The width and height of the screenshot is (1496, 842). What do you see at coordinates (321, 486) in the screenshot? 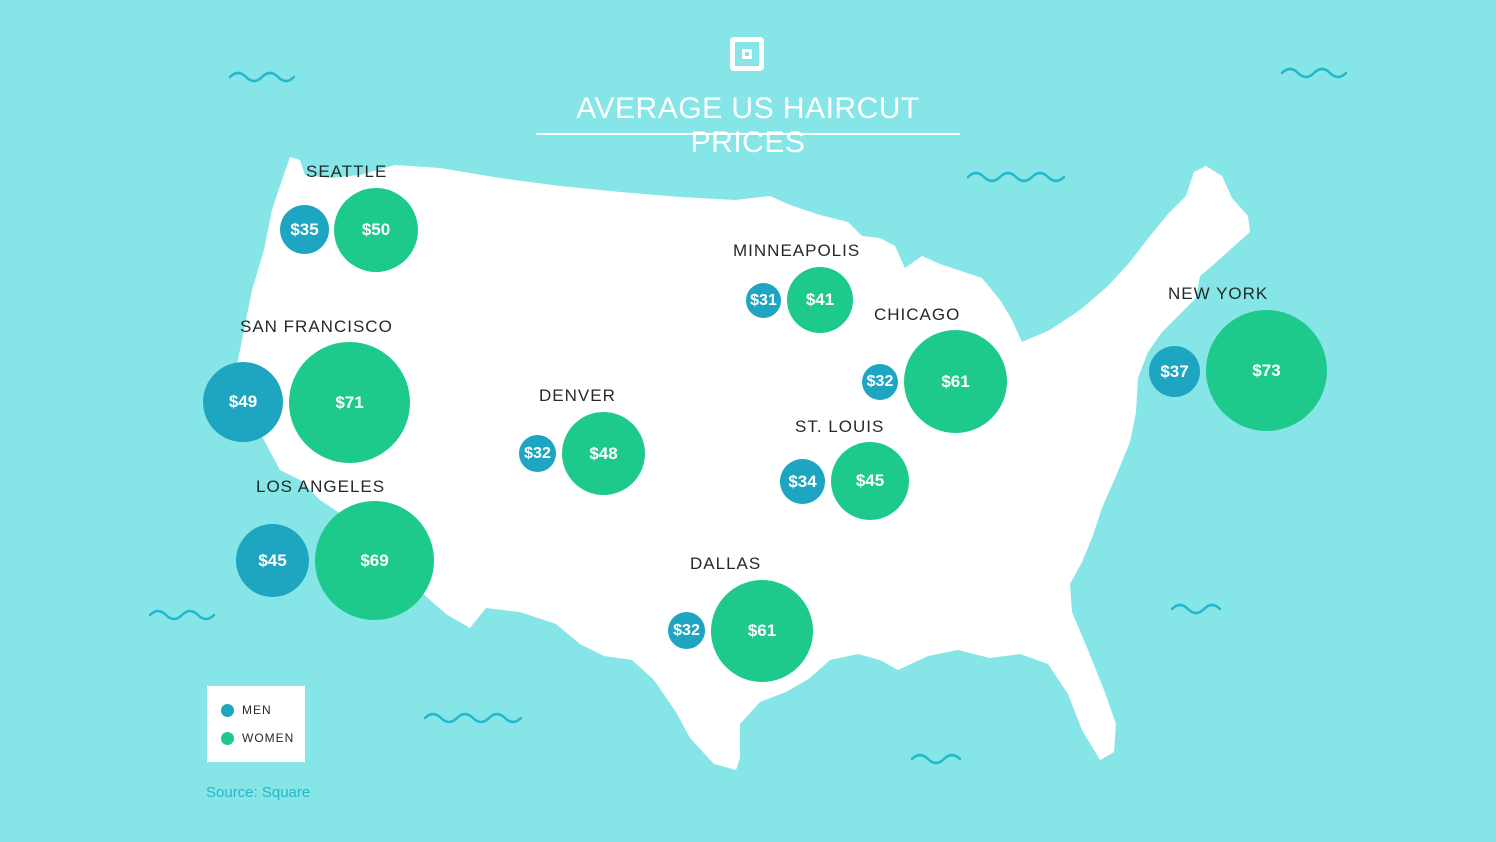
I see `city-label-los-angeles: LOS ANGELES` at bounding box center [321, 486].